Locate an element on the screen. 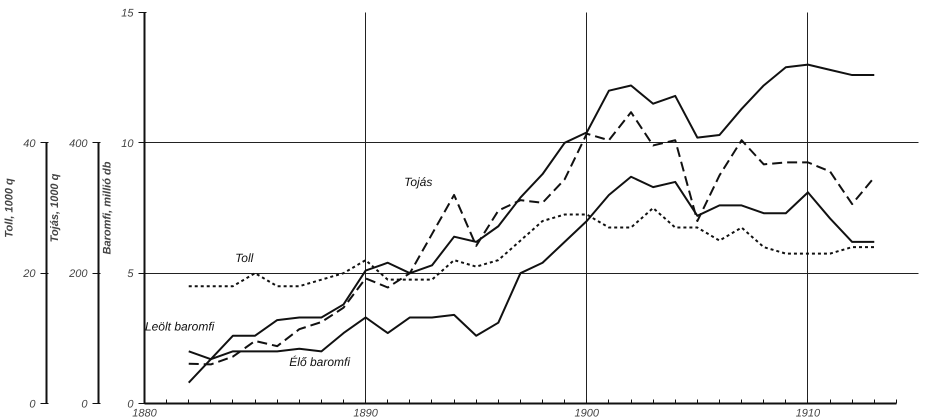 The width and height of the screenshot is (938, 419). x-tick-label: 1910 is located at coordinates (809, 413).